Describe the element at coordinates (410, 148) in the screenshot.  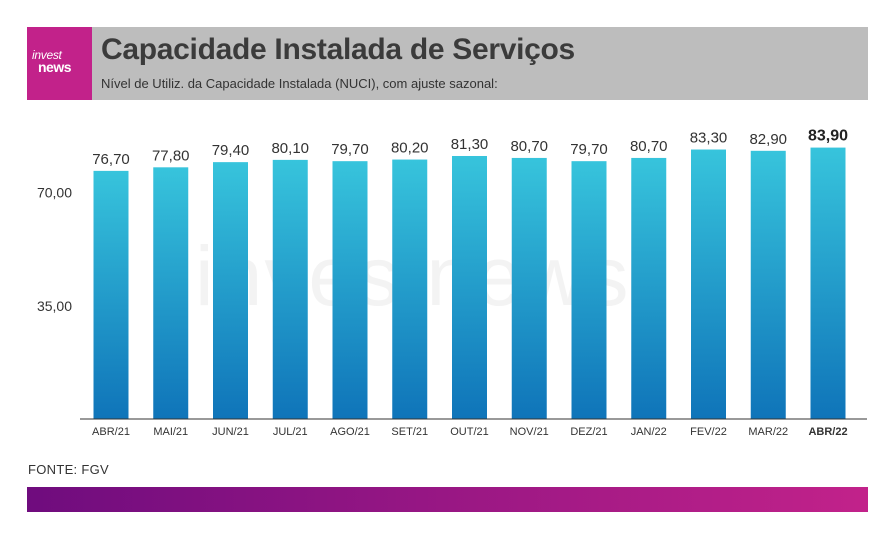
I see `bar-value-label: 80,20` at that location.